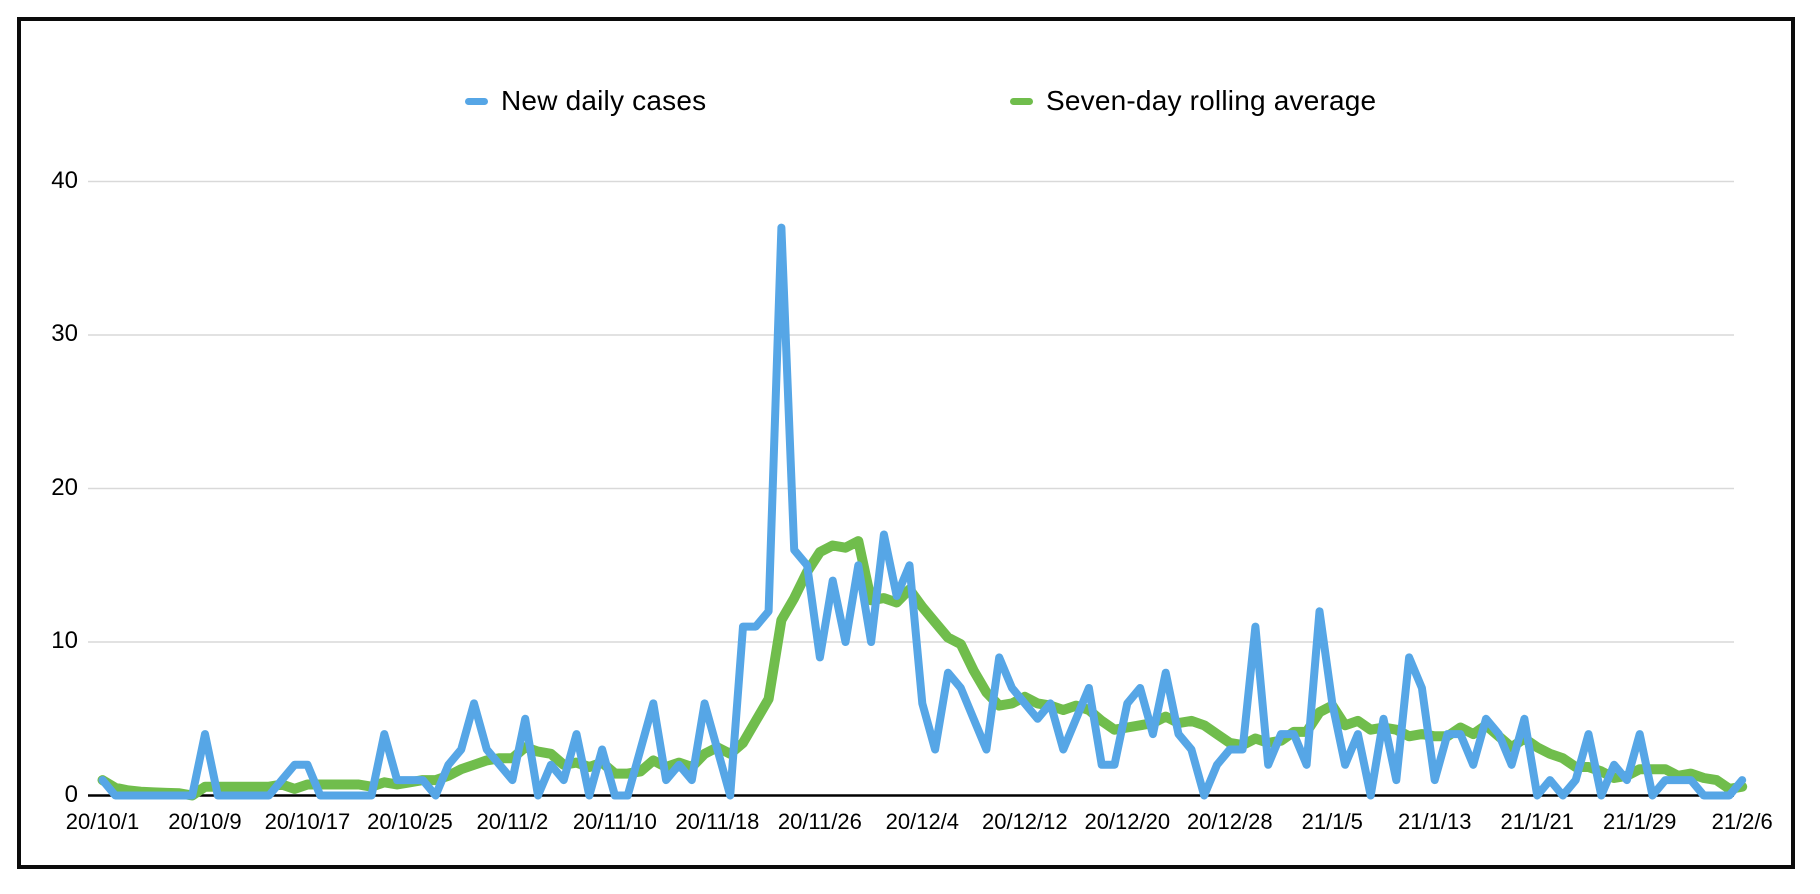  Describe the element at coordinates (1639, 821) in the screenshot. I see `x-tick-label: 21/1/29` at that location.